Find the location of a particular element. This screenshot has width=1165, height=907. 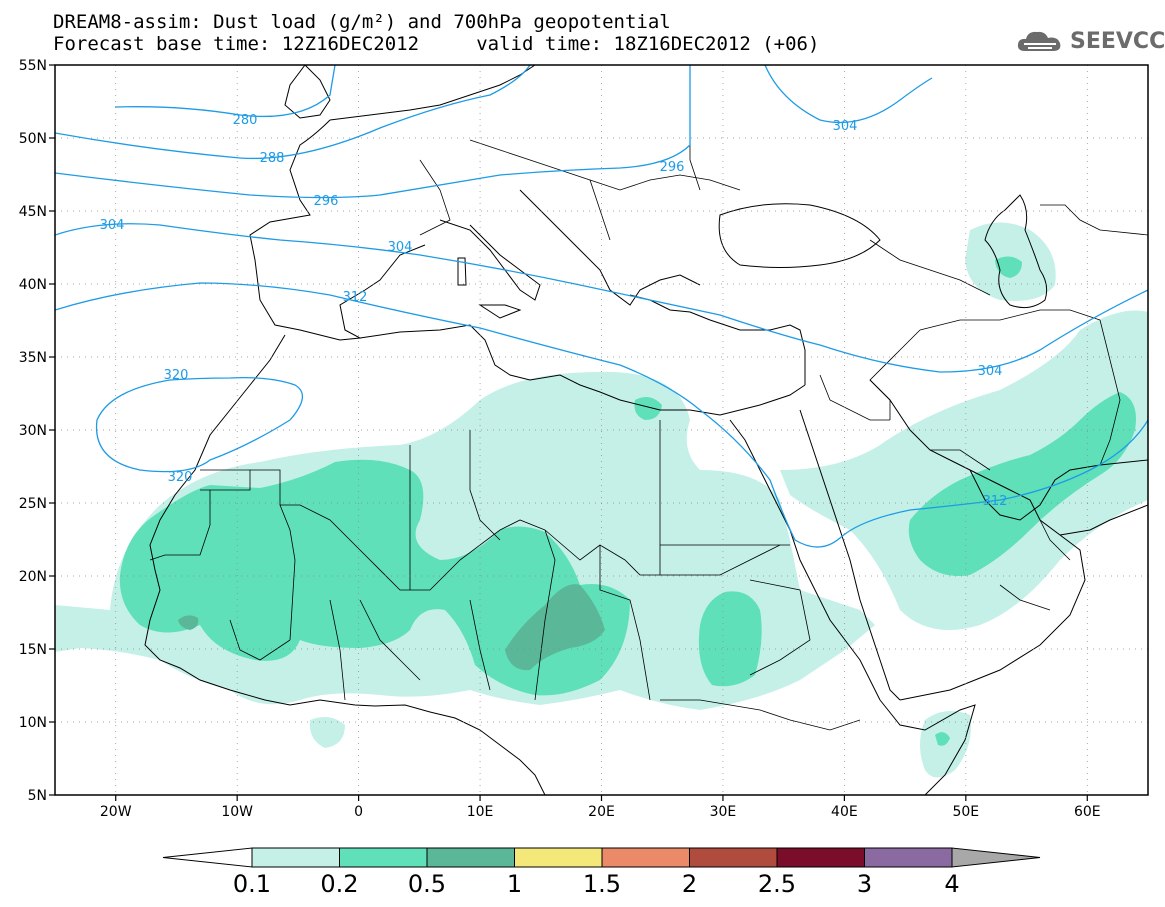

colorbar-low-arrow is located at coordinates (207, 857).